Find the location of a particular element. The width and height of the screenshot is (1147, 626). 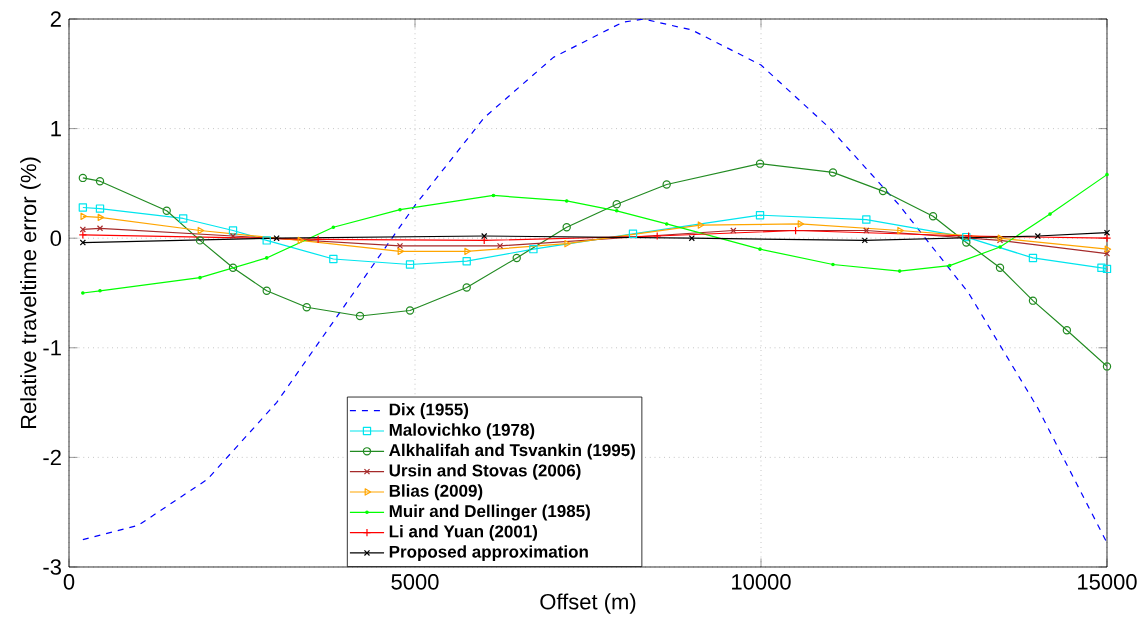

legend-label: Alkhalifah and Tsvankin (1995) is located at coordinates (512, 451).